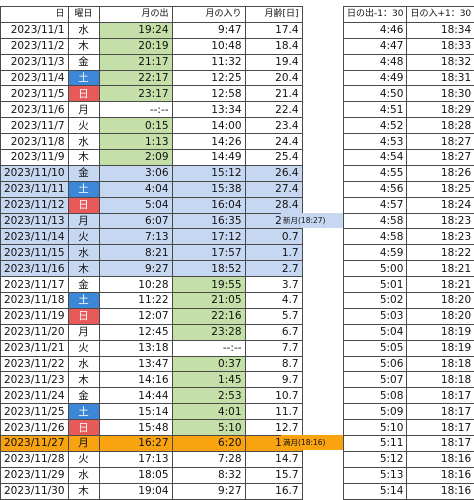 The image size is (474, 500). I want to click on date-cell: 2023/11/7, so click(35, 126).